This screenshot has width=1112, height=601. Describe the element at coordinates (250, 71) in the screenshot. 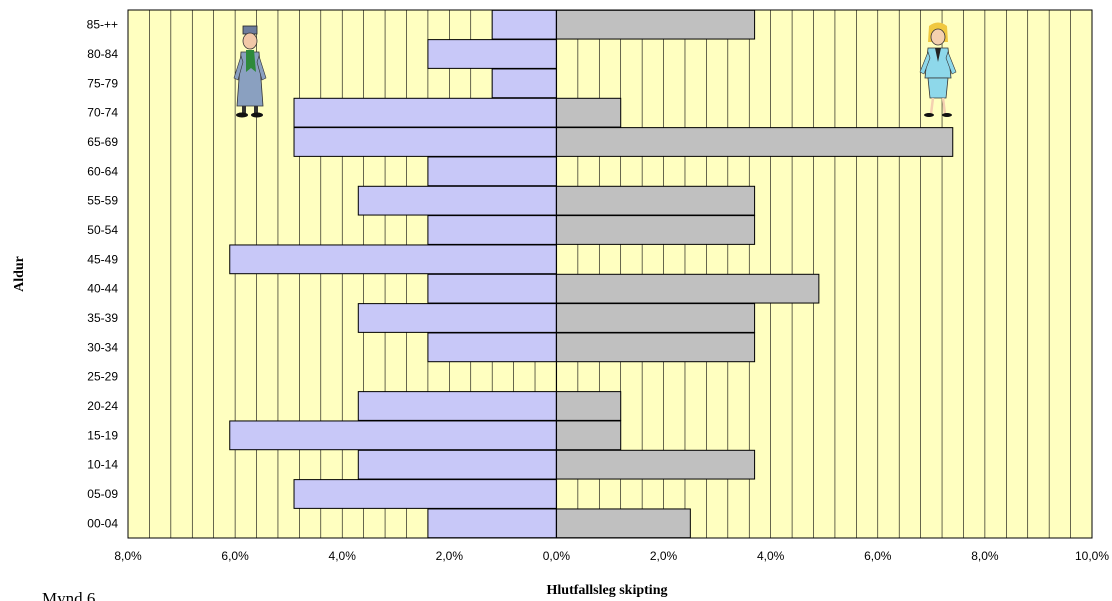

I see `man-icon` at that location.